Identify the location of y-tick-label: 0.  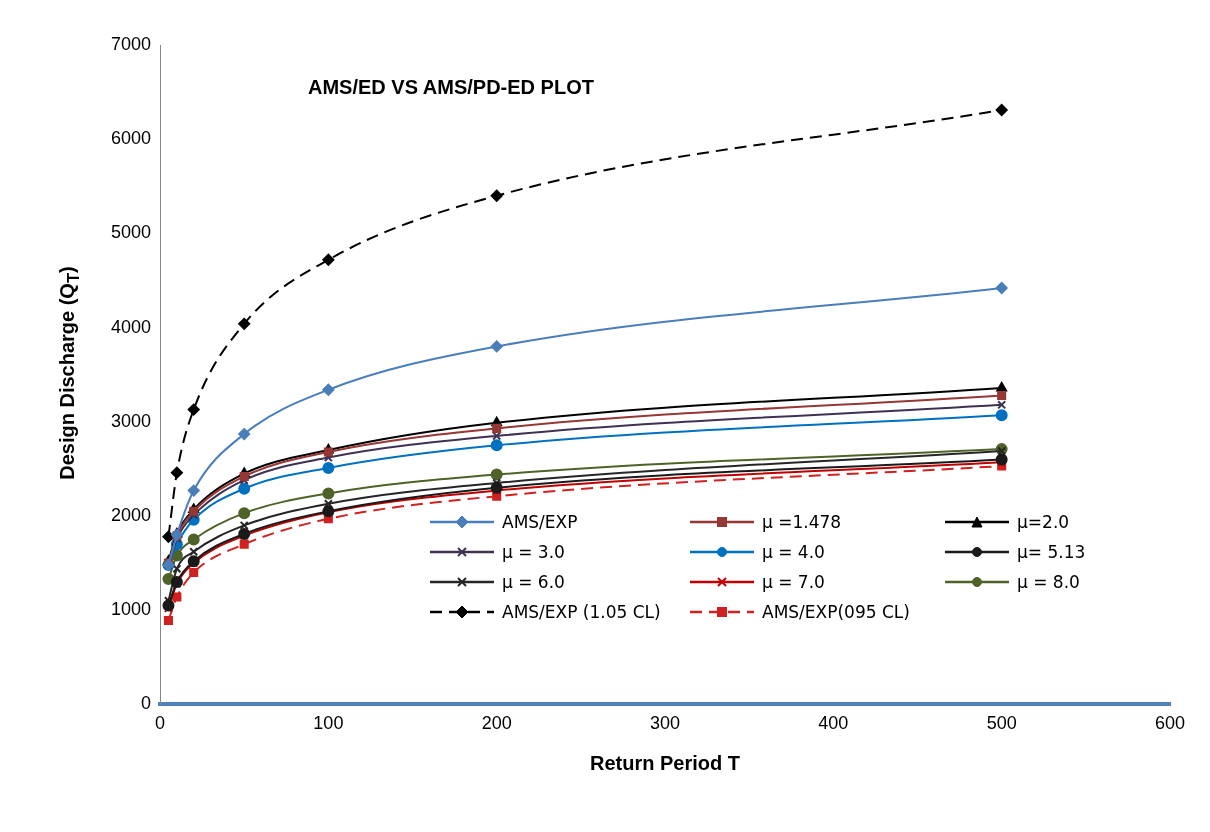
(146, 703).